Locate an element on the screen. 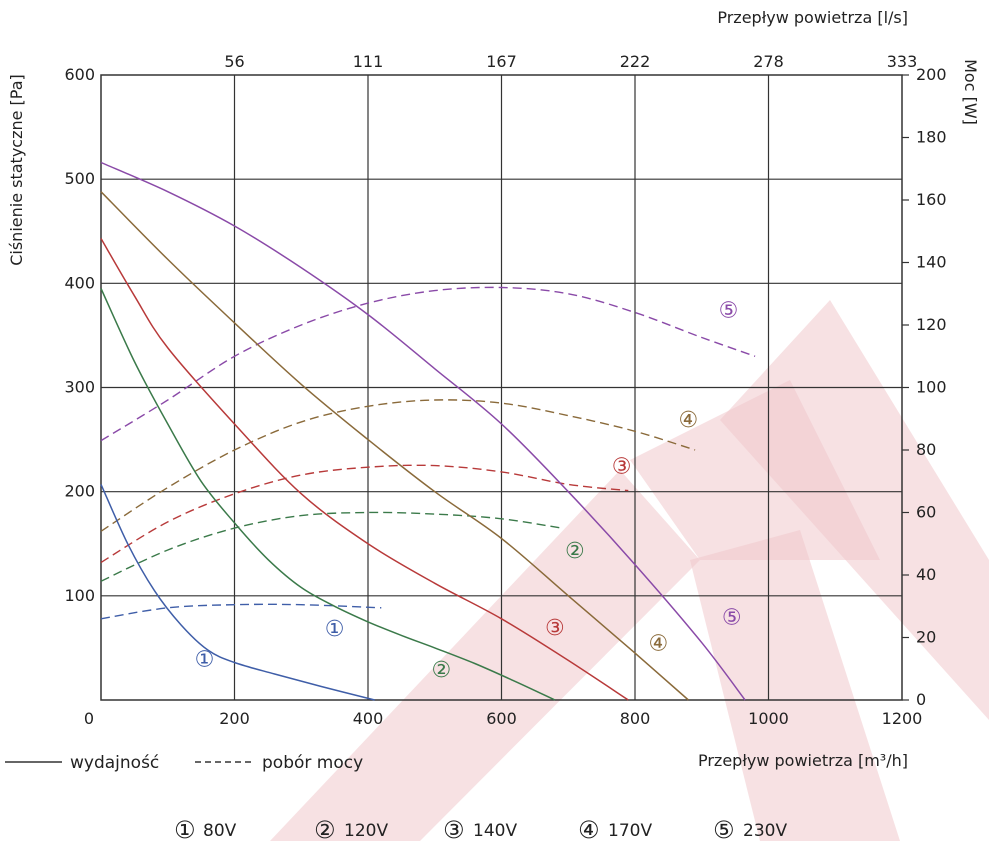 This screenshot has height=845, width=989. voltage-legend-text-4: 170V is located at coordinates (630, 831).